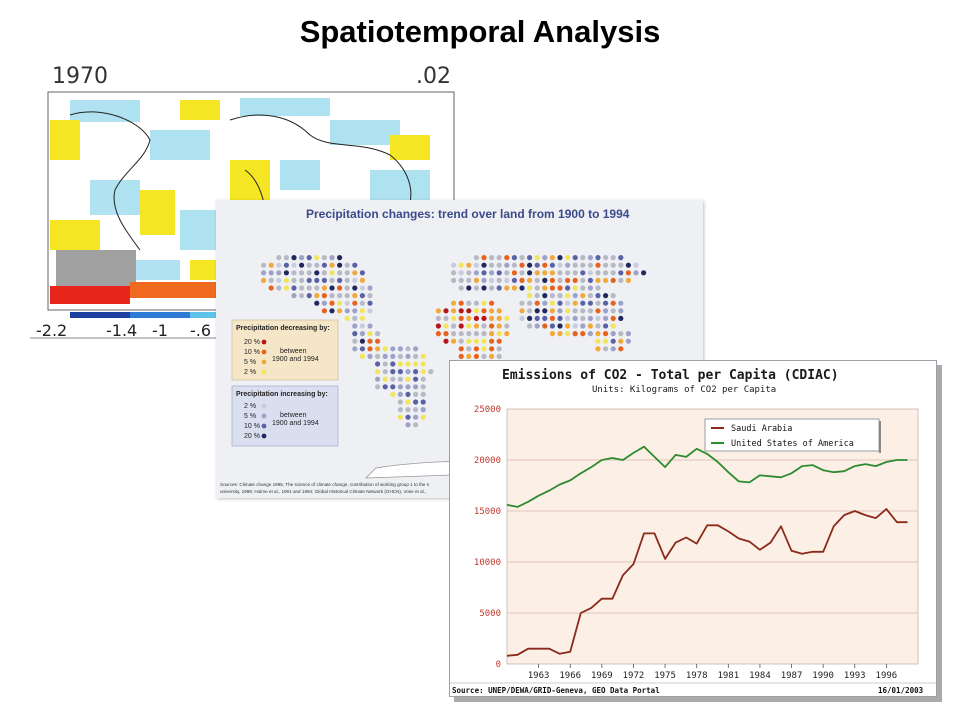 The image size is (960, 720). I want to click on x-tick-label: 1963, so click(539, 676).